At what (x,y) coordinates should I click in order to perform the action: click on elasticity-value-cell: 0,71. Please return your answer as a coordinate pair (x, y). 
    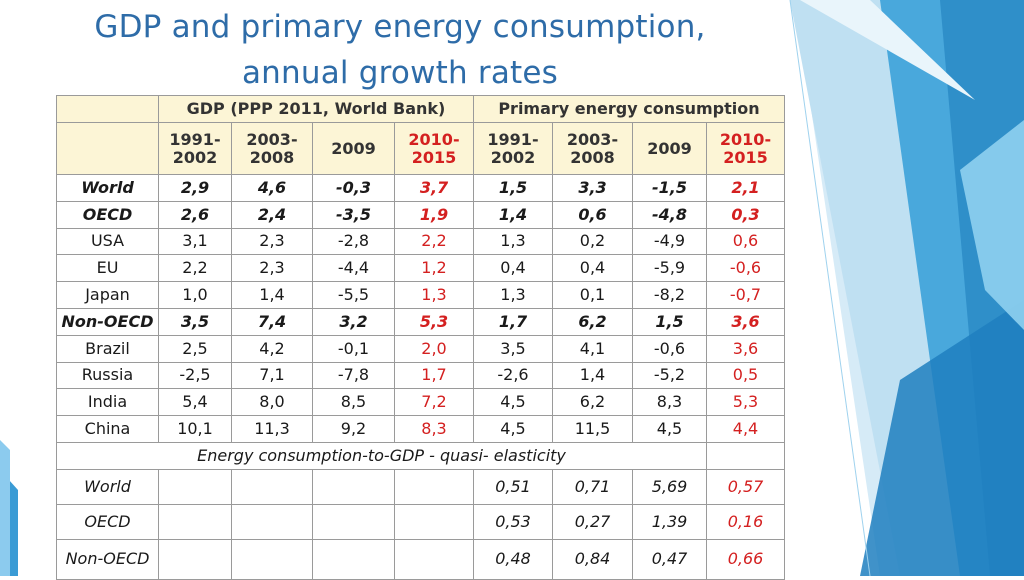
    Looking at the image, I should click on (592, 486).